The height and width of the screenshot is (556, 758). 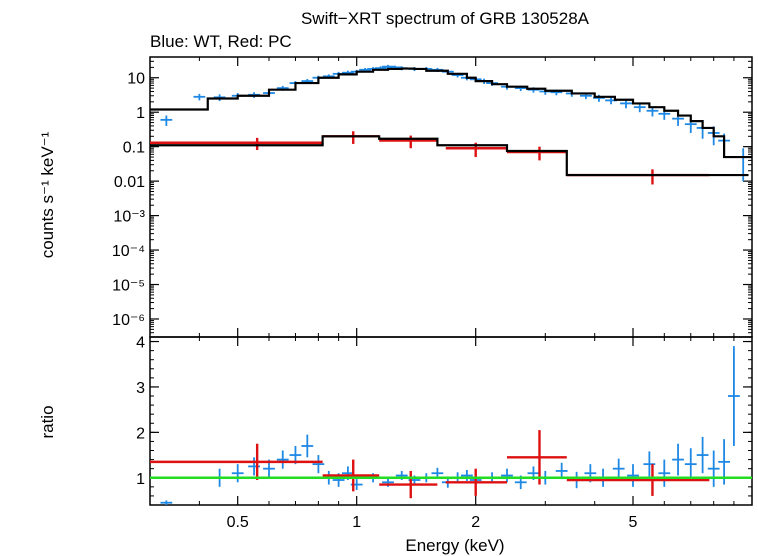 What do you see at coordinates (47, 421) in the screenshot?
I see `y-axis-label-ratio: ratio` at bounding box center [47, 421].